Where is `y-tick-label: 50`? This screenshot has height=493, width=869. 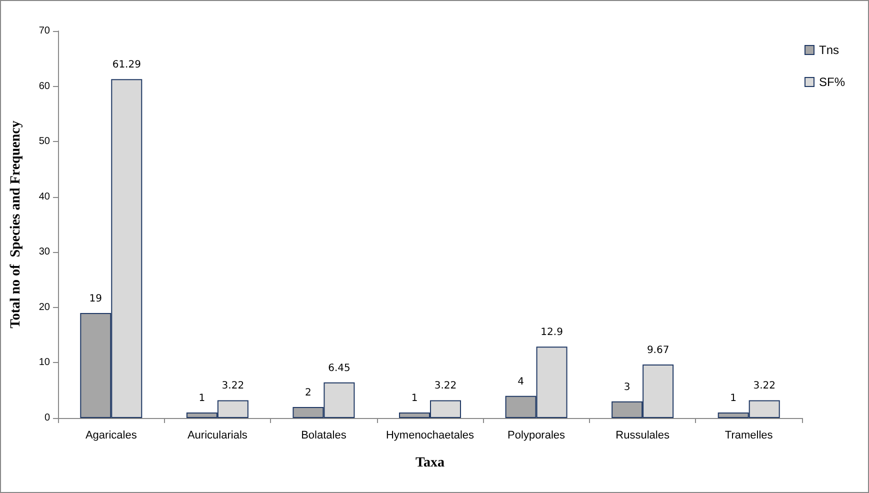
y-tick-label: 50 is located at coordinates (44, 142).